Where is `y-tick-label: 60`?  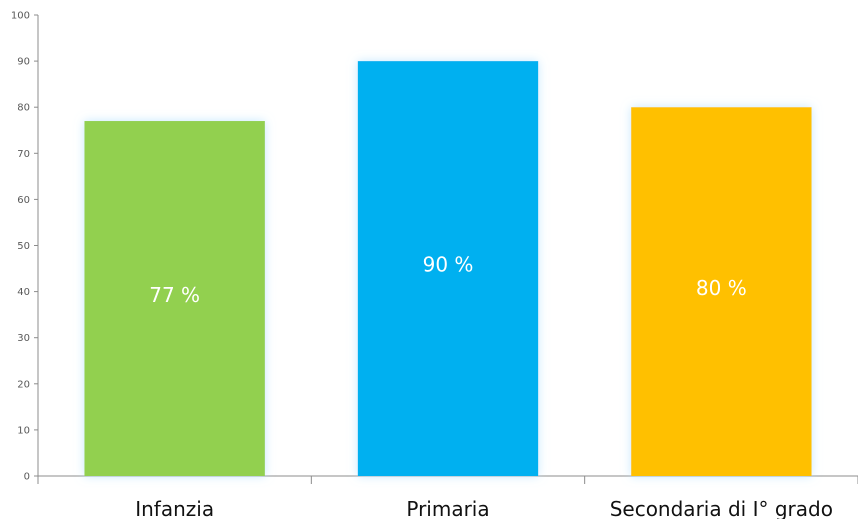
y-tick-label: 60 is located at coordinates (23, 200).